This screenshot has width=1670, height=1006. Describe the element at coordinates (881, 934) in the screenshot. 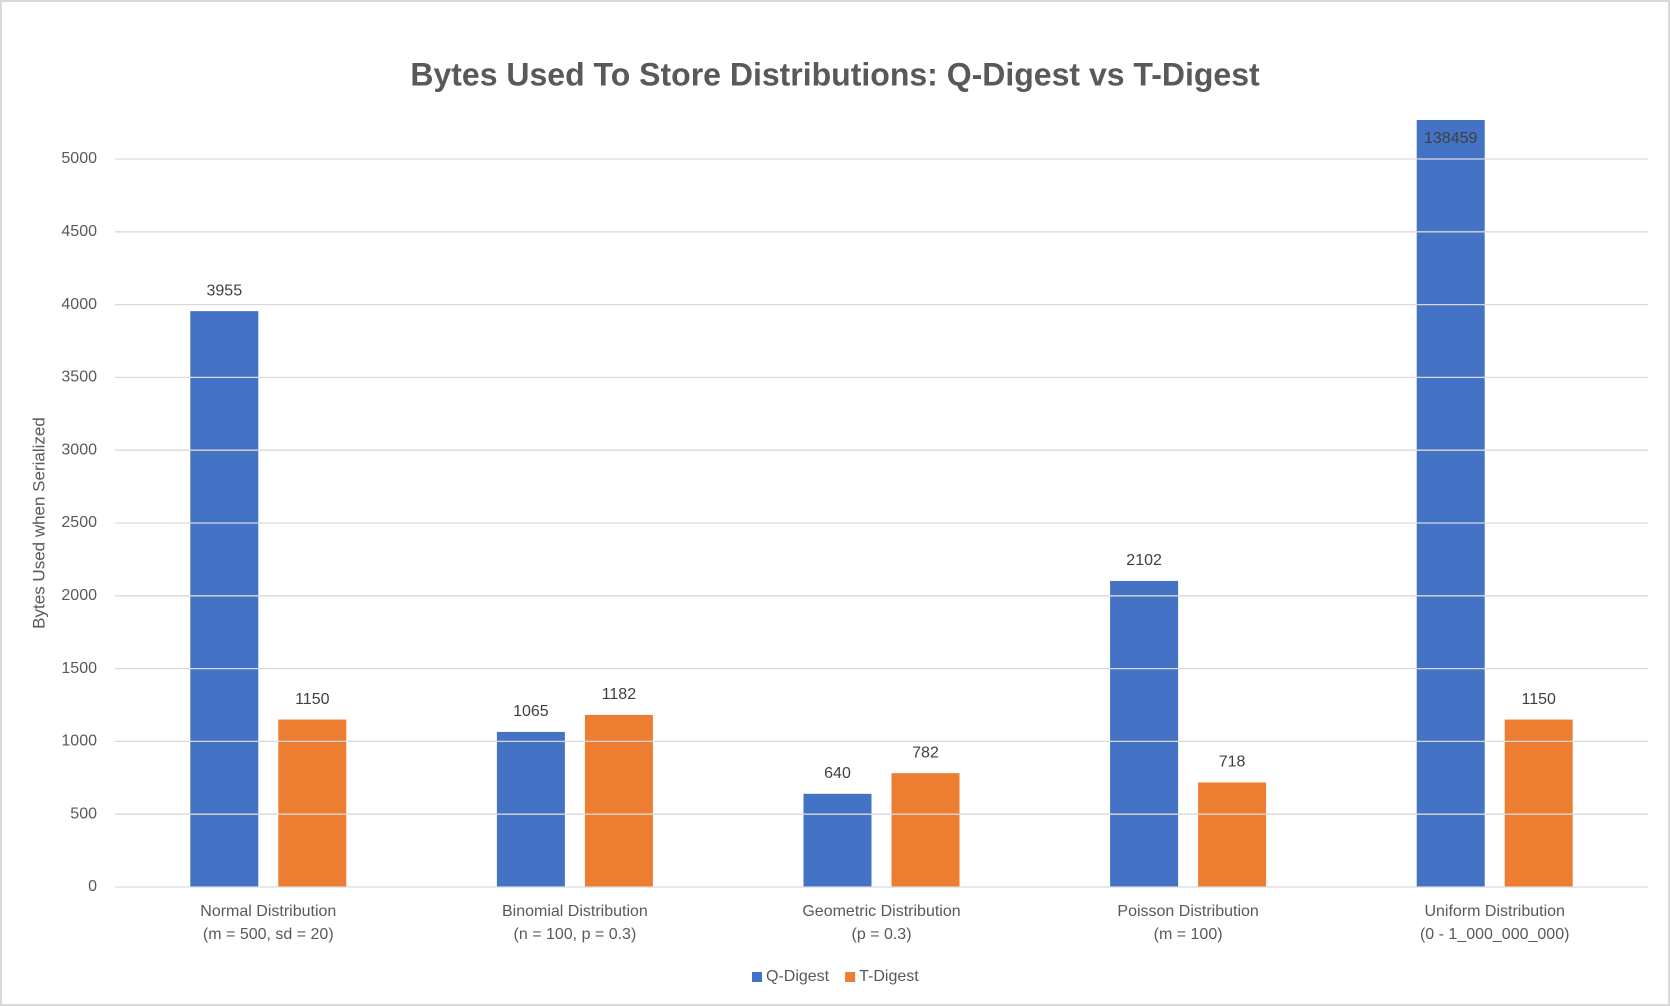

I see `x-tick-label: (p = 0.3)` at that location.